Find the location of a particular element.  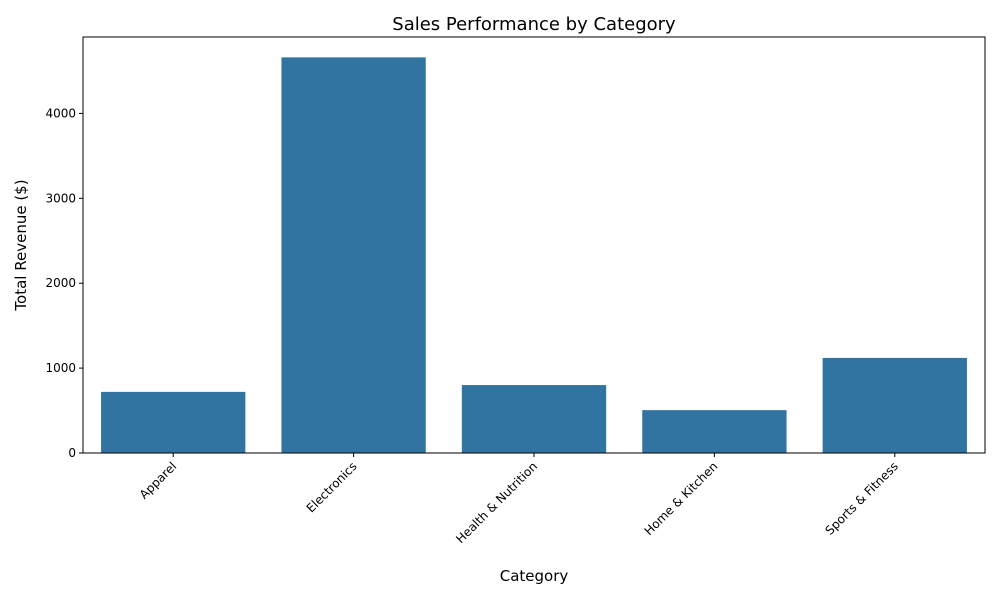

y-tick-label: 0 is located at coordinates (72, 453).